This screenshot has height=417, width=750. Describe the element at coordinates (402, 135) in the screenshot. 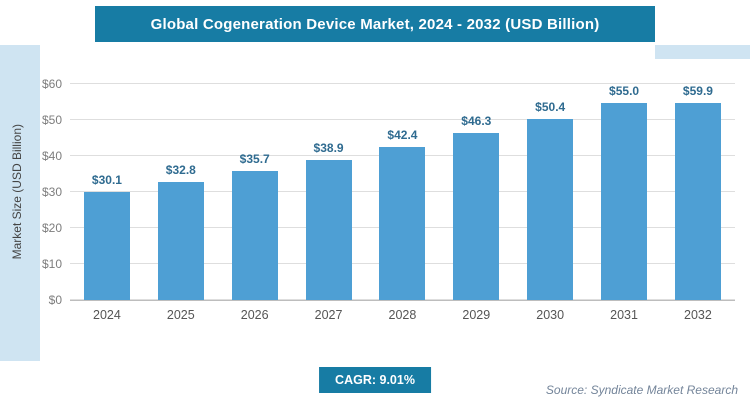

I see `bar-value-label: $42.4` at that location.